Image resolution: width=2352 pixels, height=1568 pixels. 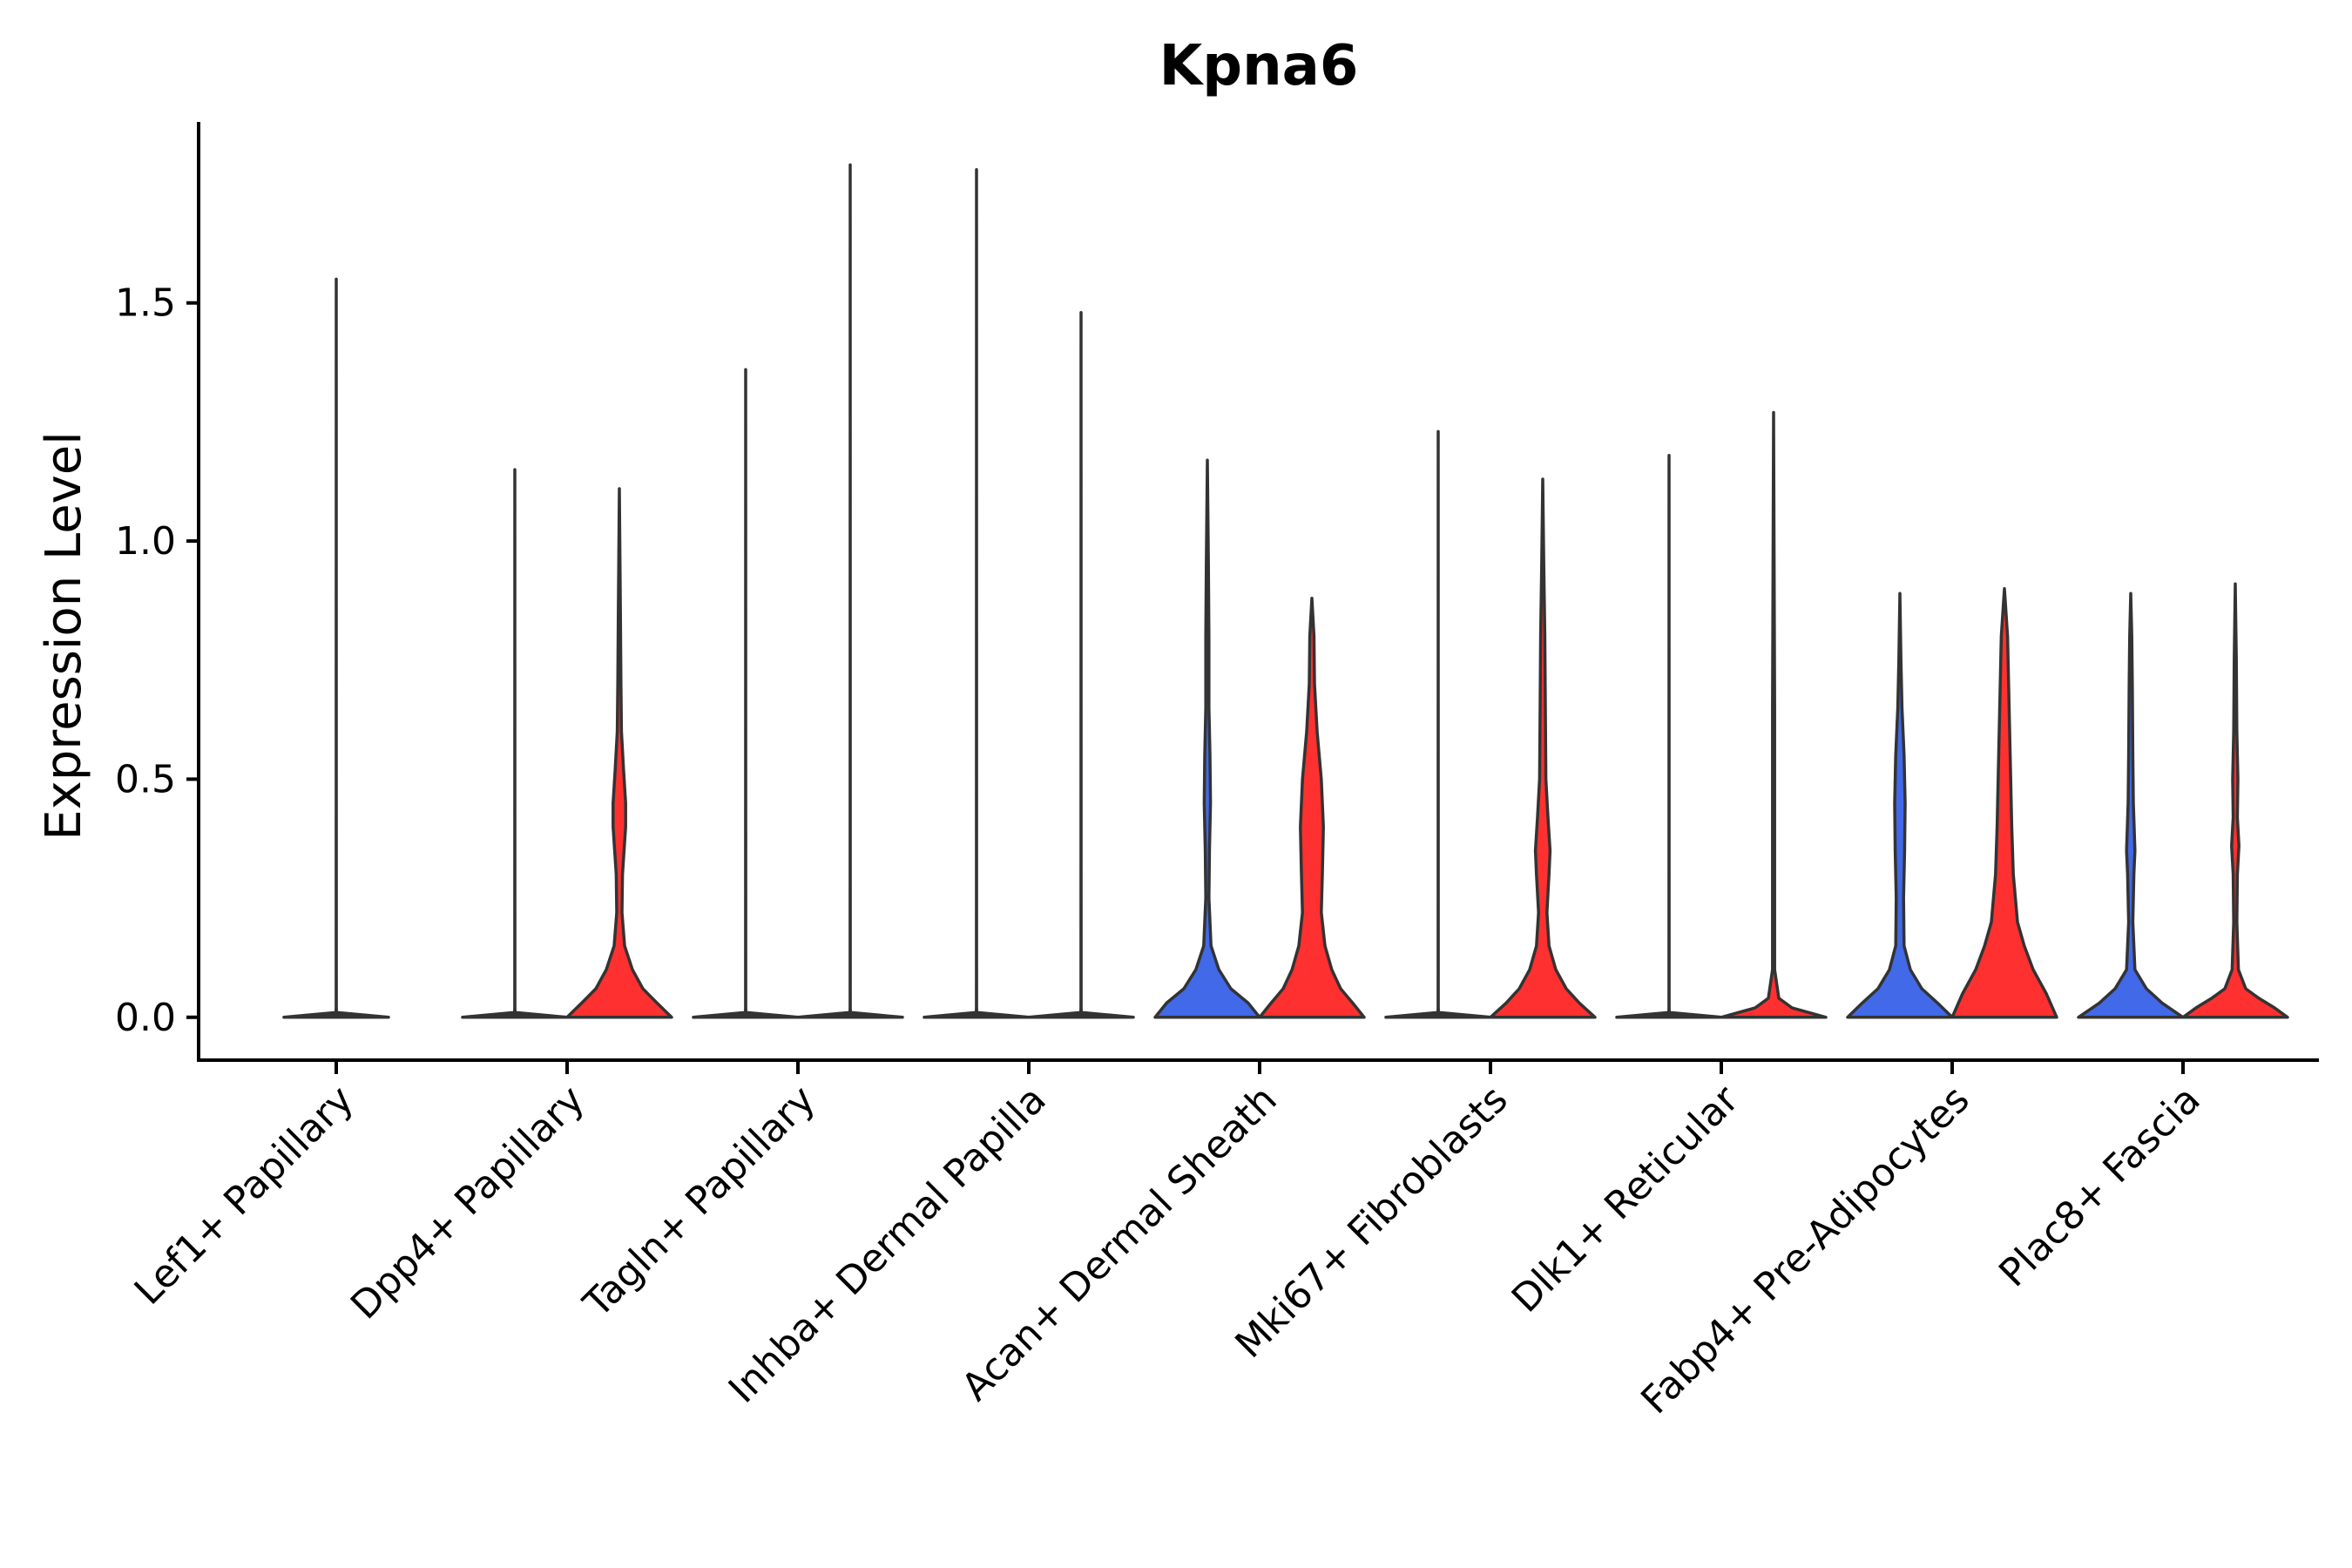 I want to click on chart-title: Kpna6, so click(x=1259, y=66).